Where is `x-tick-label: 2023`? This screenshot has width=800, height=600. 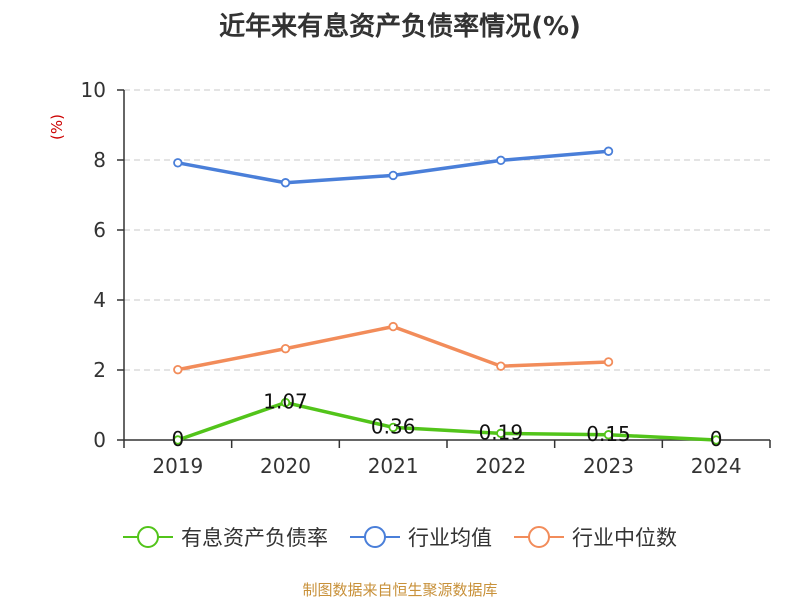
x-tick-label: 2023 is located at coordinates (608, 466).